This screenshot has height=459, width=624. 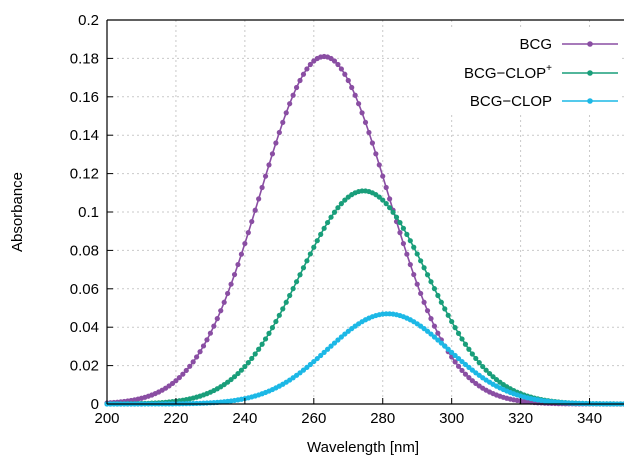 I want to click on y-tick-label: 0.14, so click(x=84, y=135).